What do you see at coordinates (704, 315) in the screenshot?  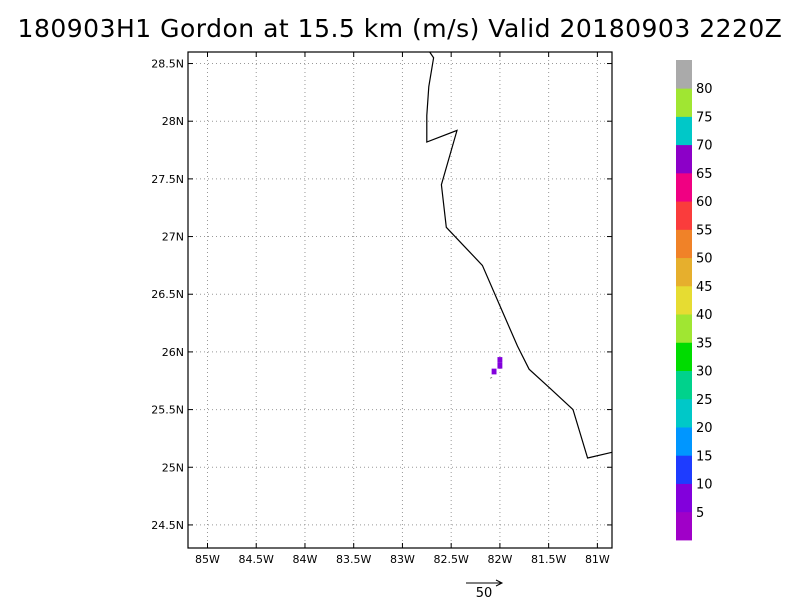 I see `colorbar-label: 40` at bounding box center [704, 315].